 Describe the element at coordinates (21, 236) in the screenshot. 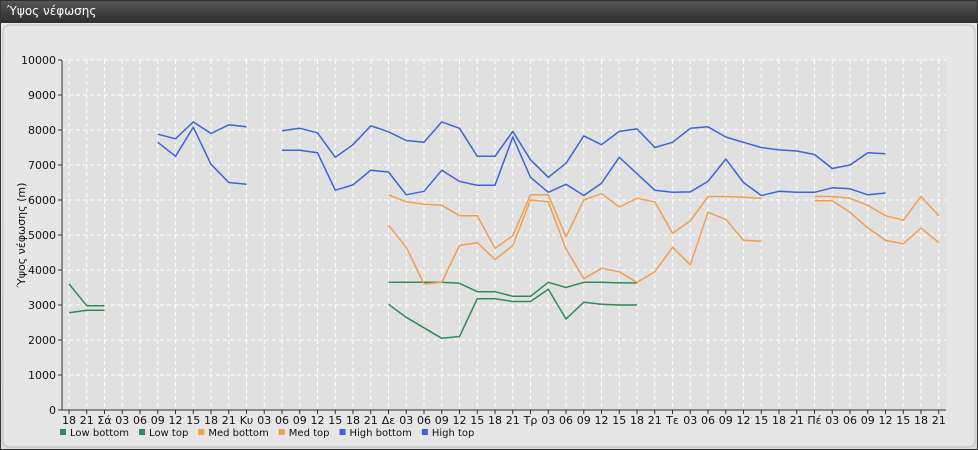

I see `y-axis-label: Ύψος νέφωσης (m)` at that location.